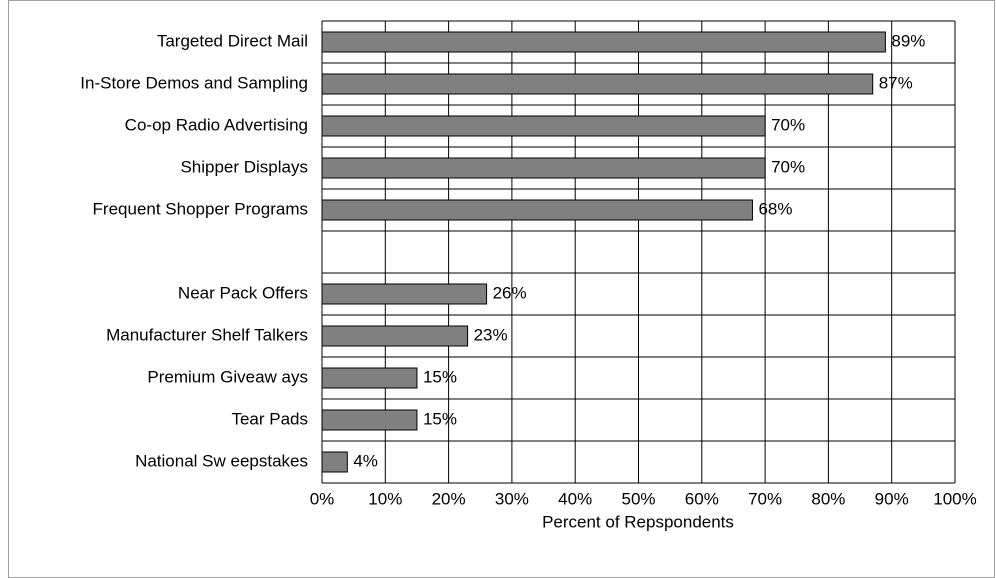  I want to click on y-tick-label: Premium Giveaw ays, so click(227, 376).